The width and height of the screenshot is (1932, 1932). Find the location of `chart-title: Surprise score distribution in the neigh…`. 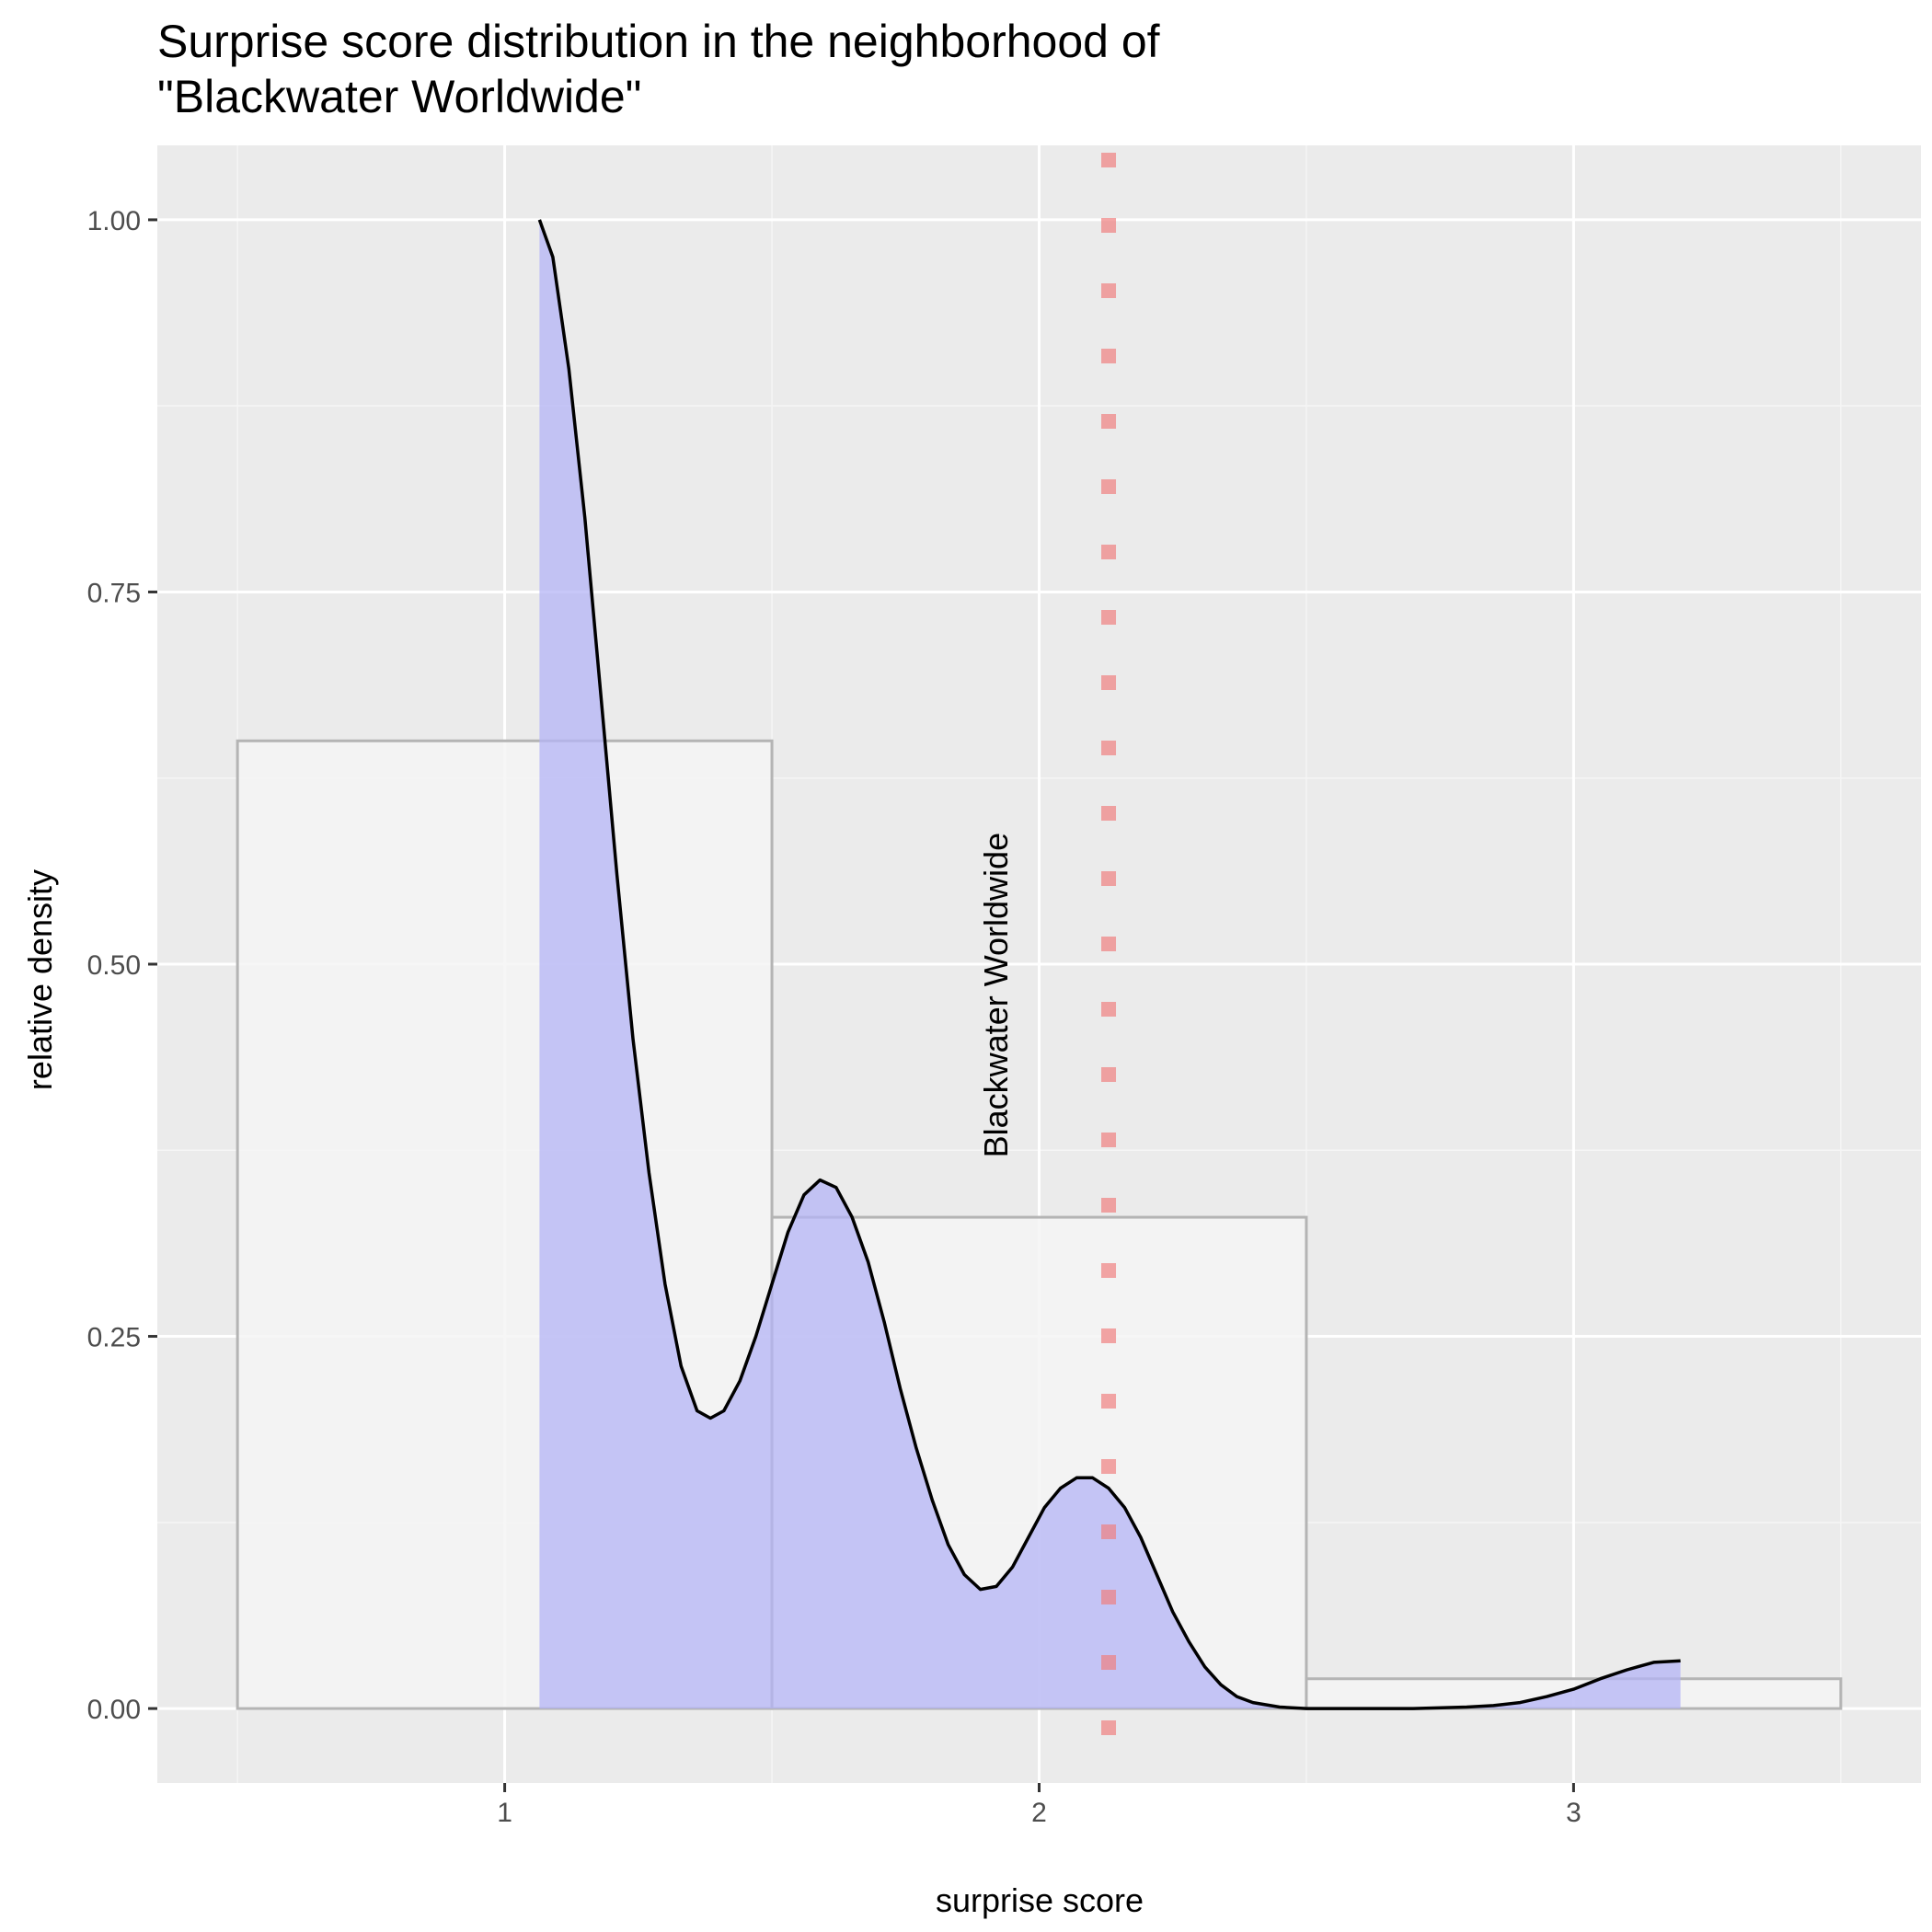

chart-title: Surprise score distribution in the neigh… is located at coordinates (658, 41).